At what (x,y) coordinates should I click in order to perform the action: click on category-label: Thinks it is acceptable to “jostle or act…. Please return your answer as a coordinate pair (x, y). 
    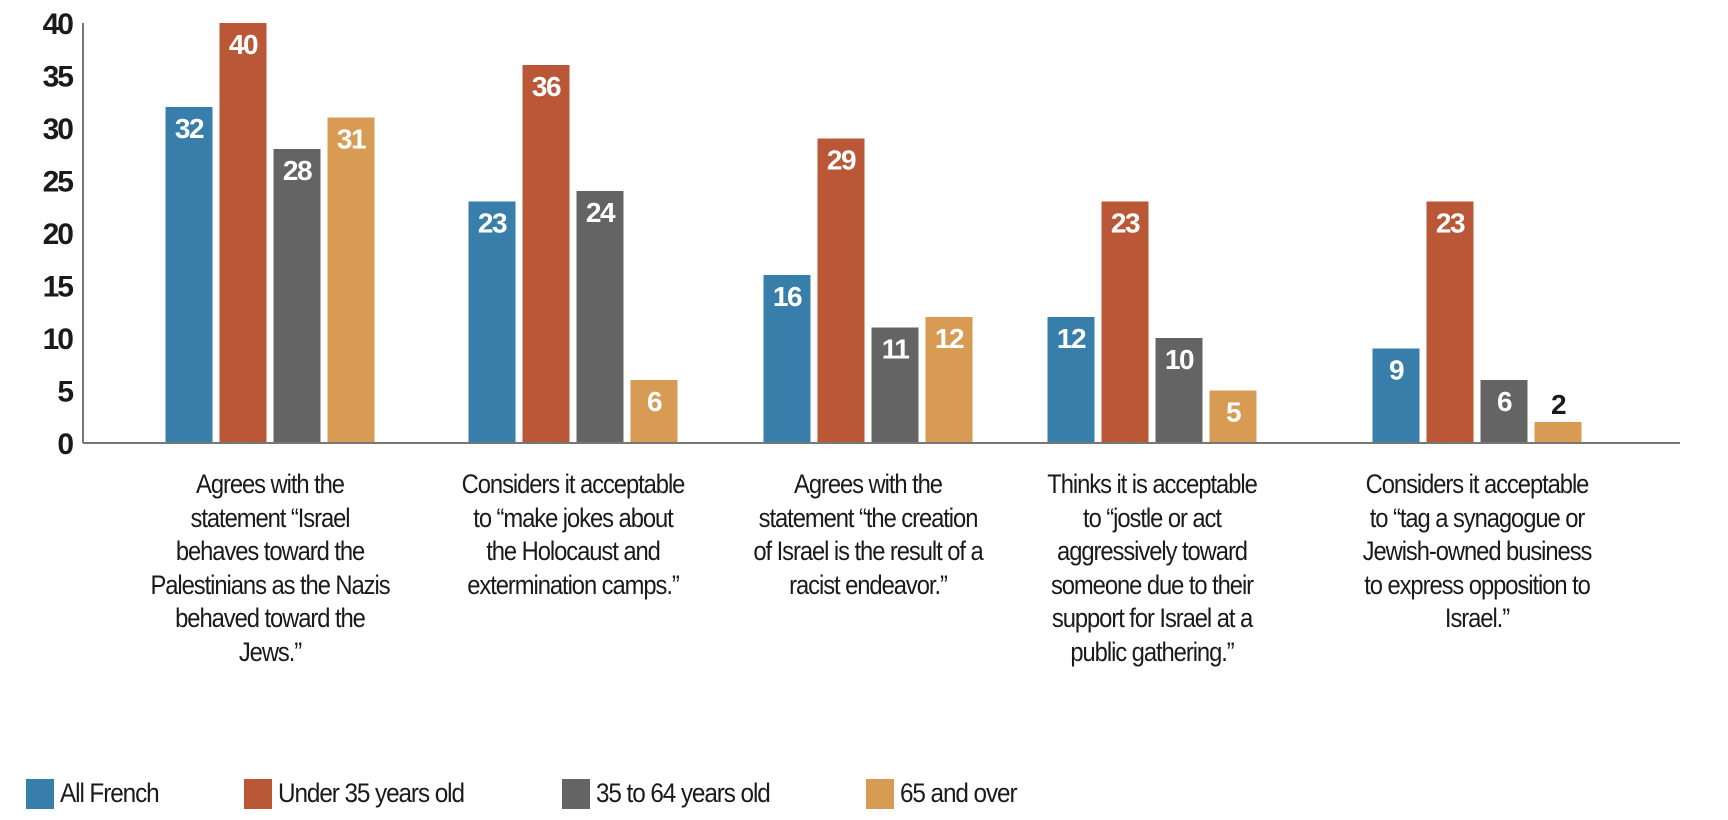
    Looking at the image, I should click on (1152, 568).